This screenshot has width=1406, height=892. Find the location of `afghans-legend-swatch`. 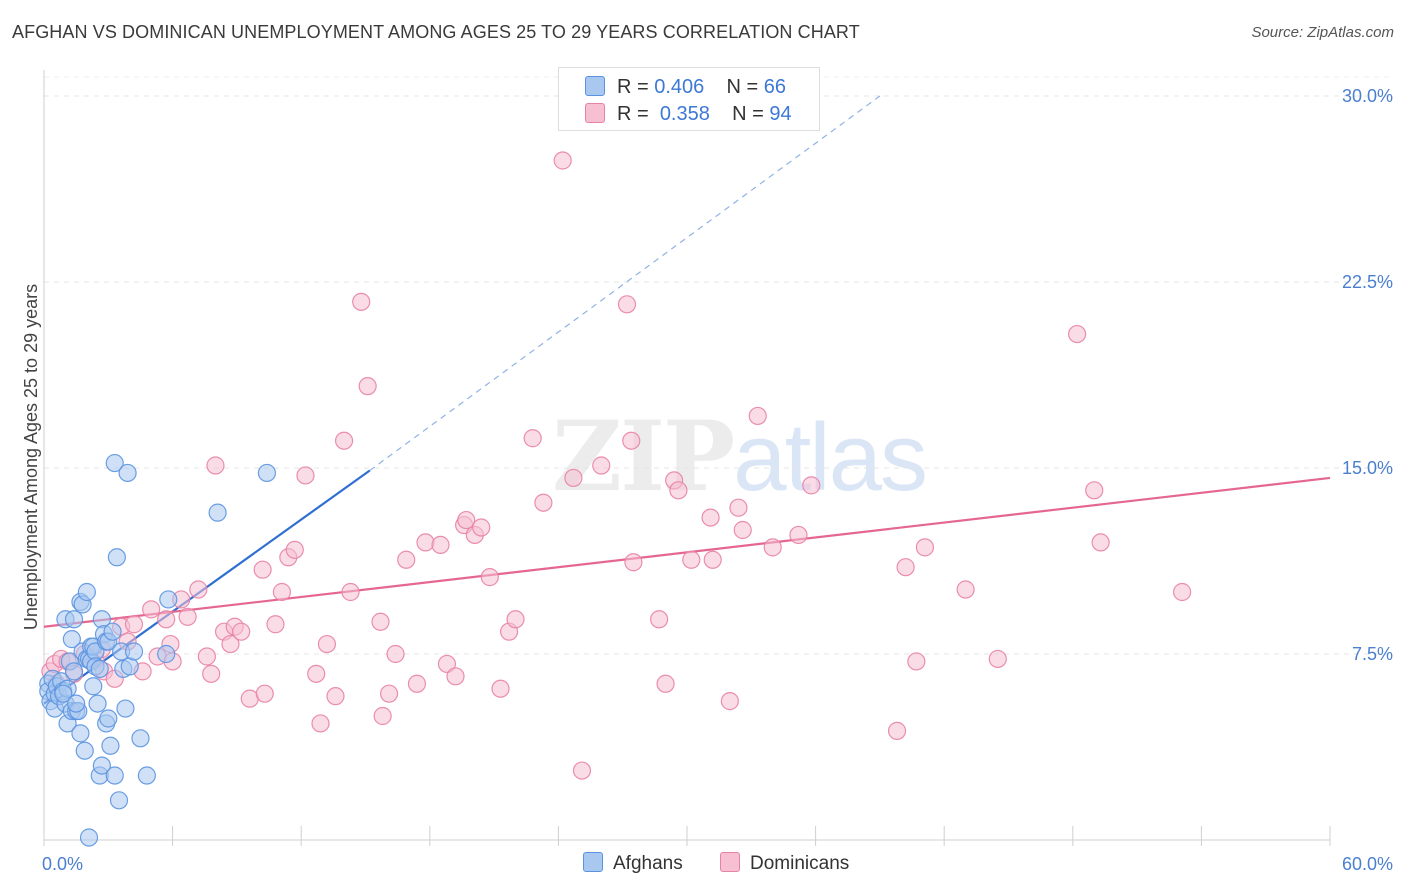

afghans-legend-swatch is located at coordinates (593, 862).